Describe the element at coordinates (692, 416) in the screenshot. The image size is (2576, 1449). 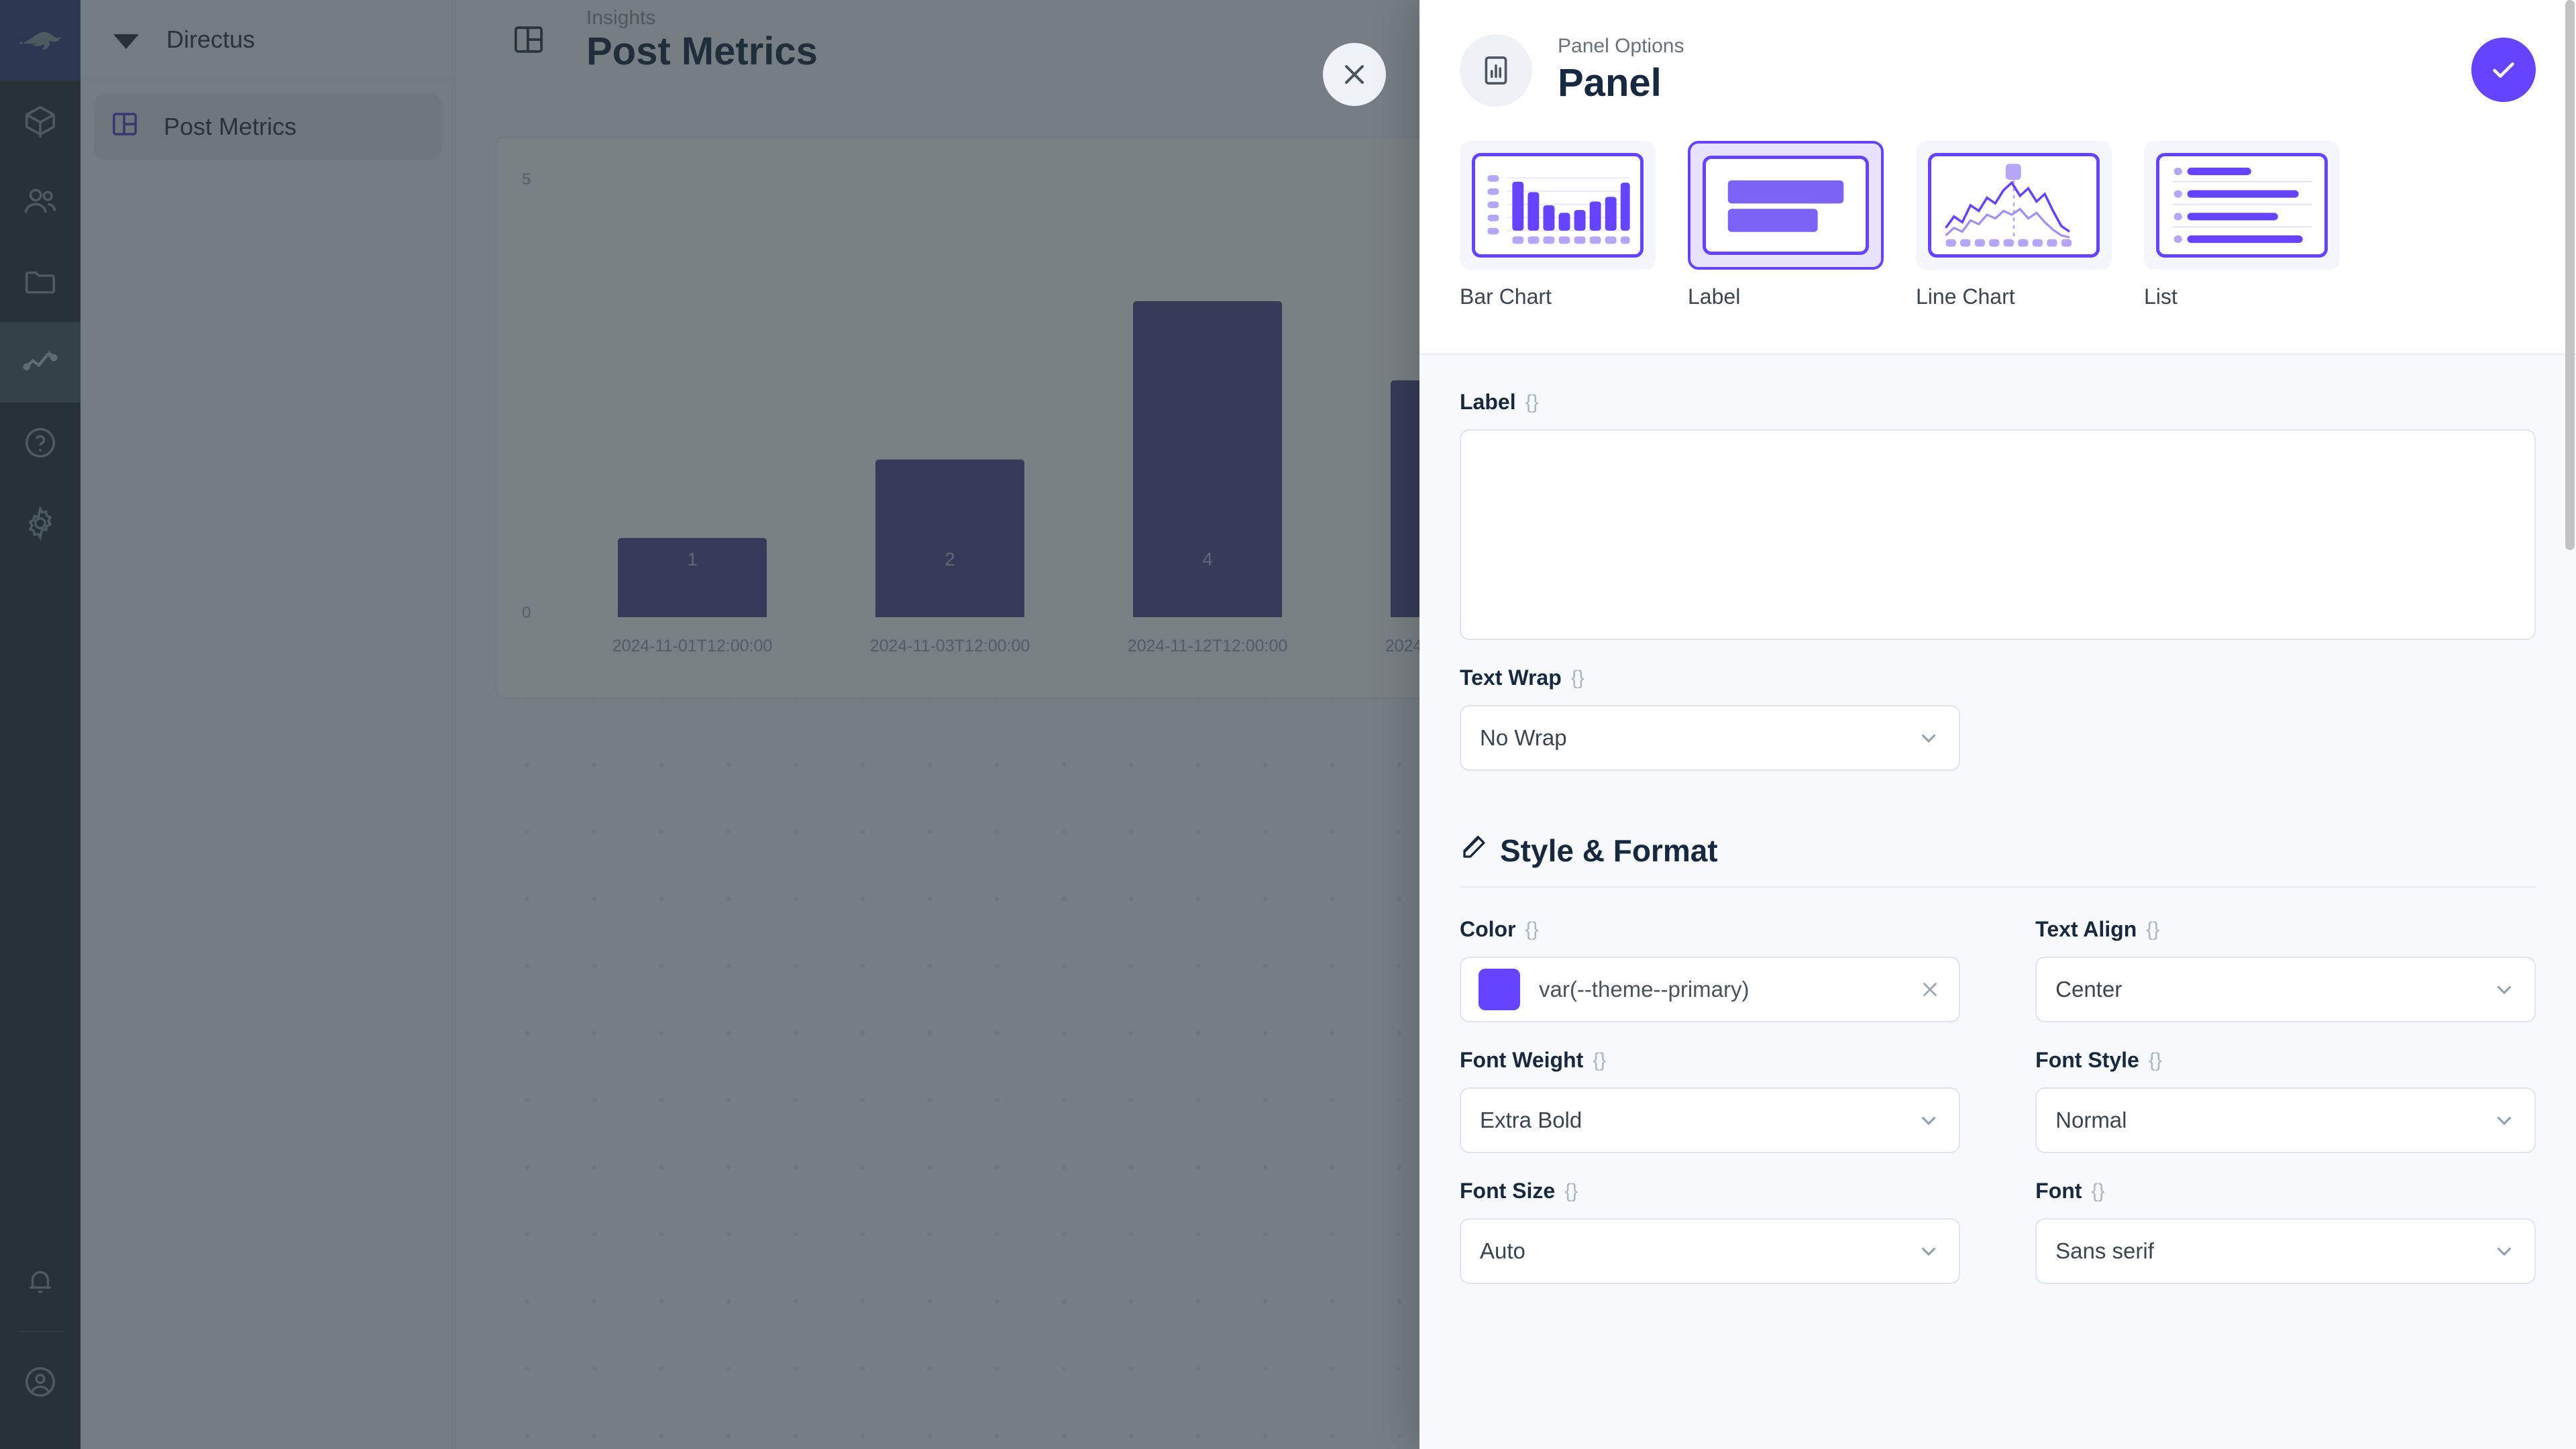
I see `bar-column: 1 2024-11-01T12:00:00` at that location.